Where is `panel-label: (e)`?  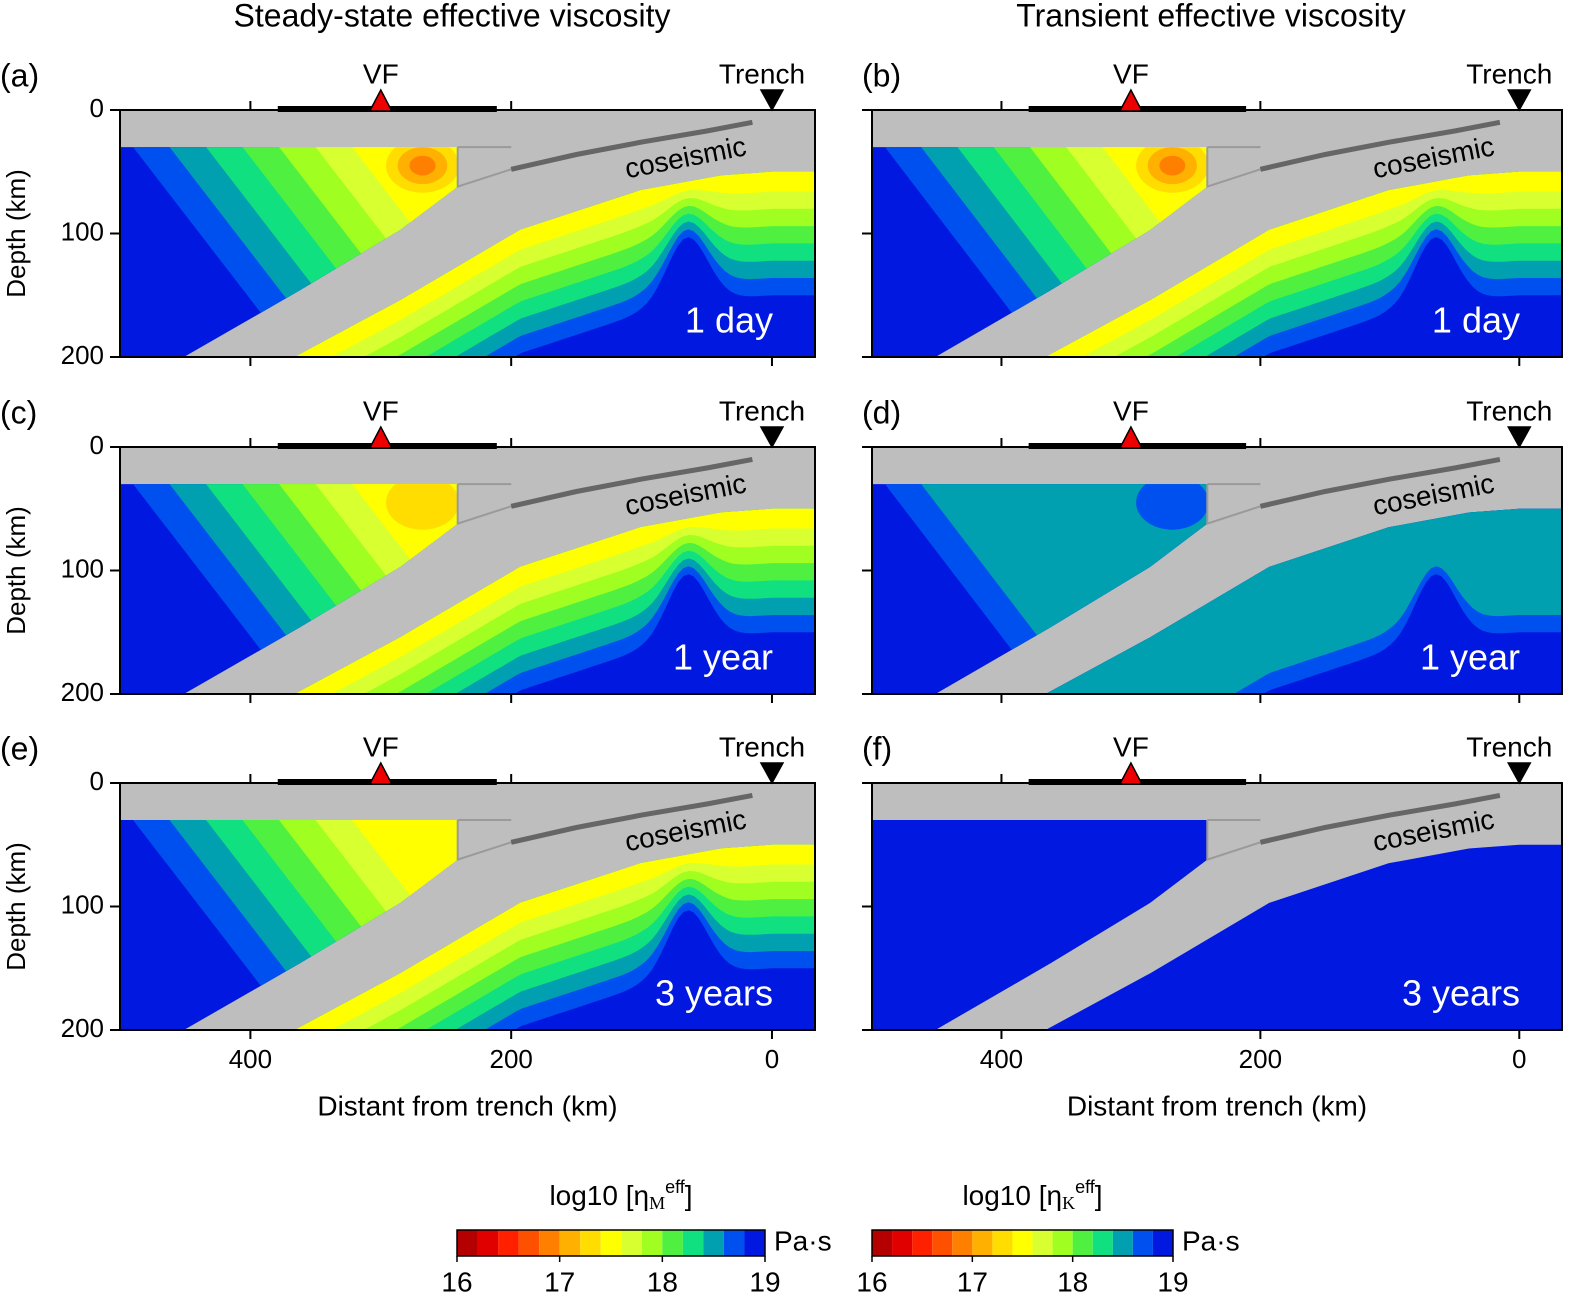 panel-label: (e) is located at coordinates (19, 748).